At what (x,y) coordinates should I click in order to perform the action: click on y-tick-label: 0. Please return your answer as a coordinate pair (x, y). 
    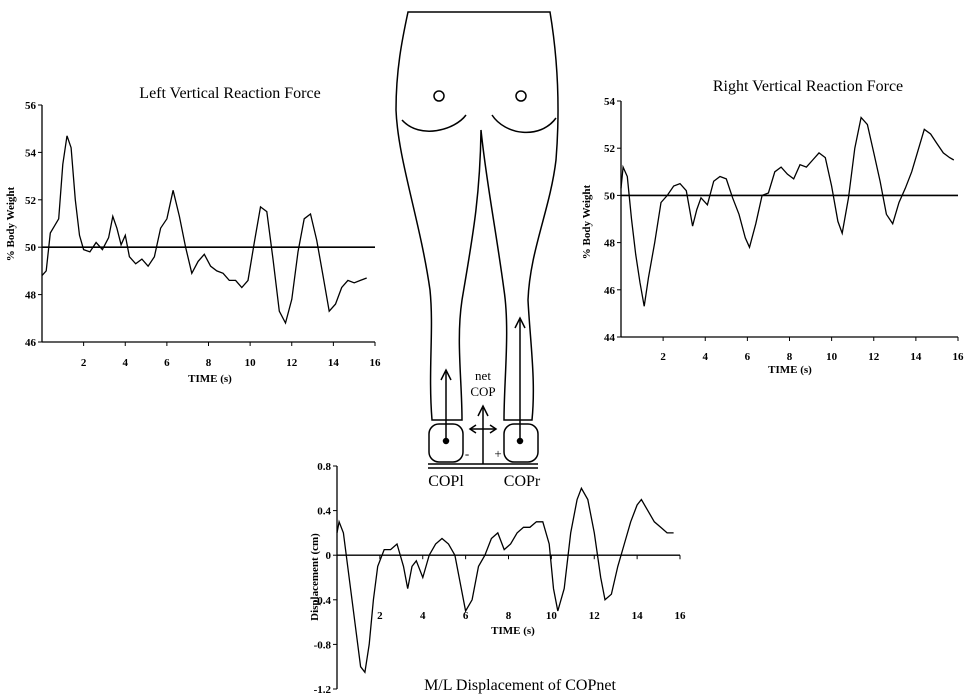
    Looking at the image, I should click on (329, 556).